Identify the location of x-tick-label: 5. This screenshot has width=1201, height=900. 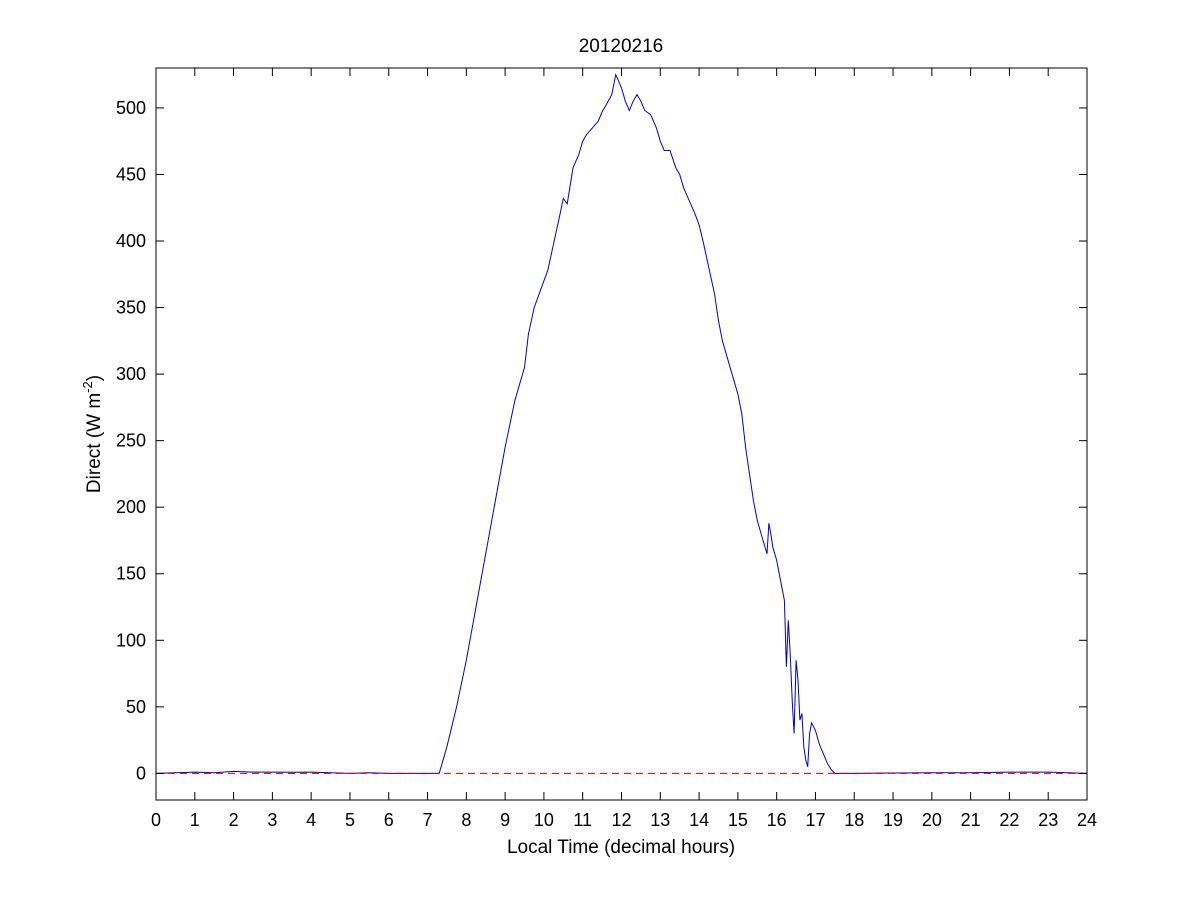
(350, 820).